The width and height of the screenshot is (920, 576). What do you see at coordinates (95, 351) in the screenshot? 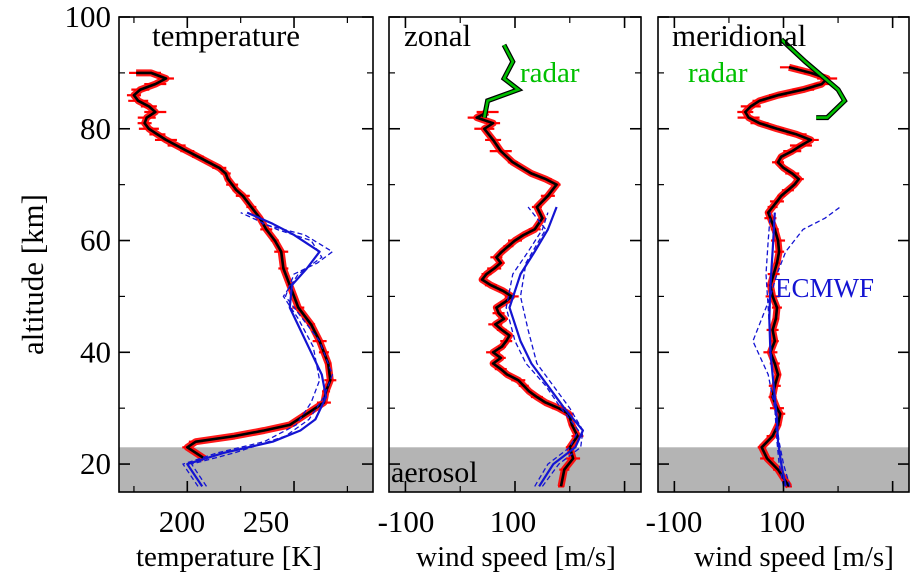
I see `y-tick-label: 40` at bounding box center [95, 351].